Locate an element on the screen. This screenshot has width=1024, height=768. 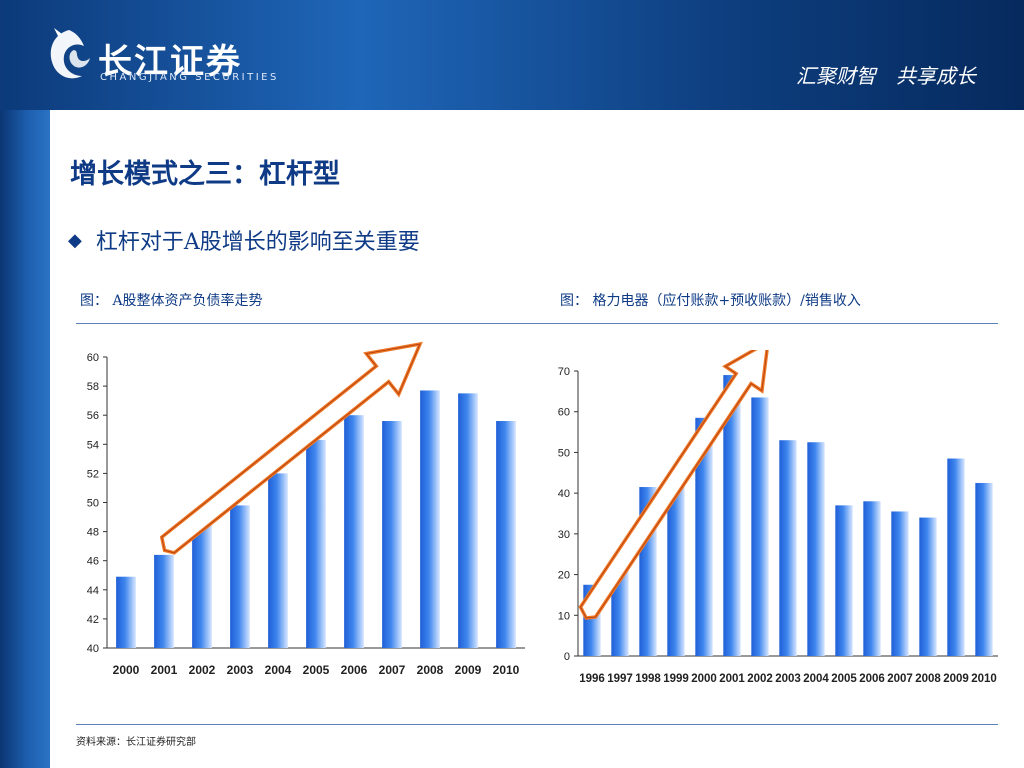
y-tick-label: 30 is located at coordinates (564, 535).